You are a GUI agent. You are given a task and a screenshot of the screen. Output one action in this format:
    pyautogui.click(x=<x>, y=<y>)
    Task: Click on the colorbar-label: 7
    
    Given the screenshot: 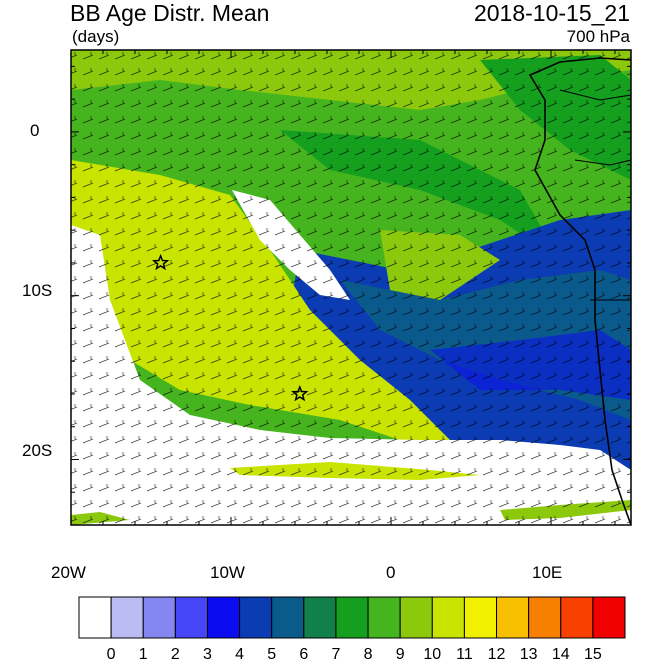 What is the action you would take?
    pyautogui.click(x=336, y=654)
    